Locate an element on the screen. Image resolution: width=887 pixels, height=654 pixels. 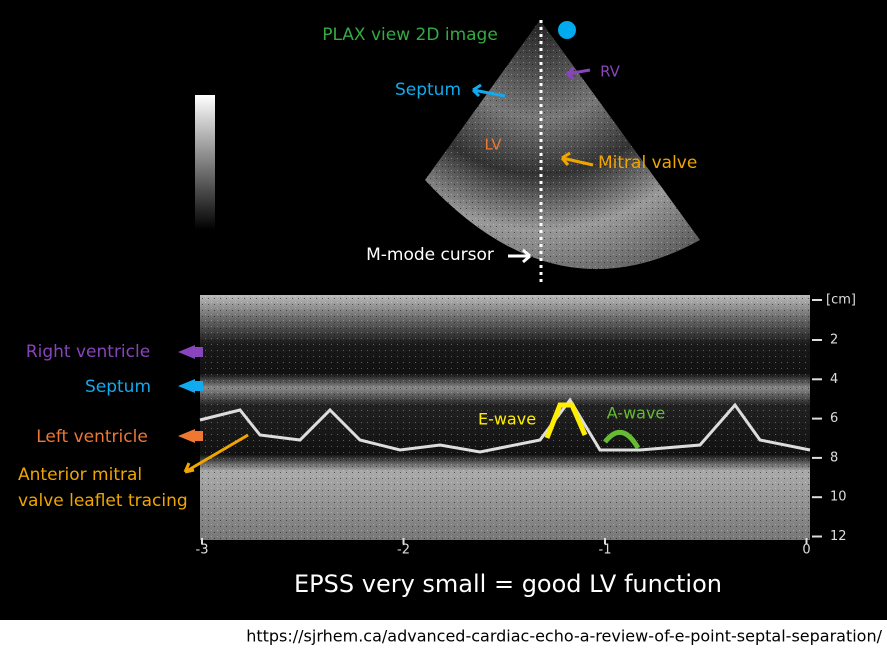
time-tick-label: -3 is located at coordinates (202, 550).